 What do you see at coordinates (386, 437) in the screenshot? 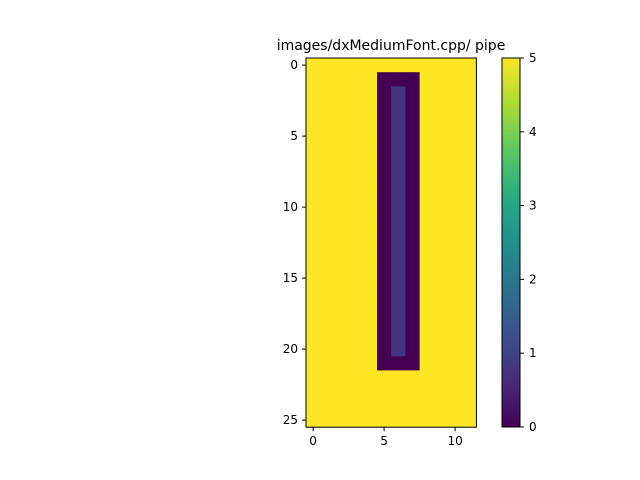
I see `x-axis: 0 5 10` at bounding box center [386, 437].